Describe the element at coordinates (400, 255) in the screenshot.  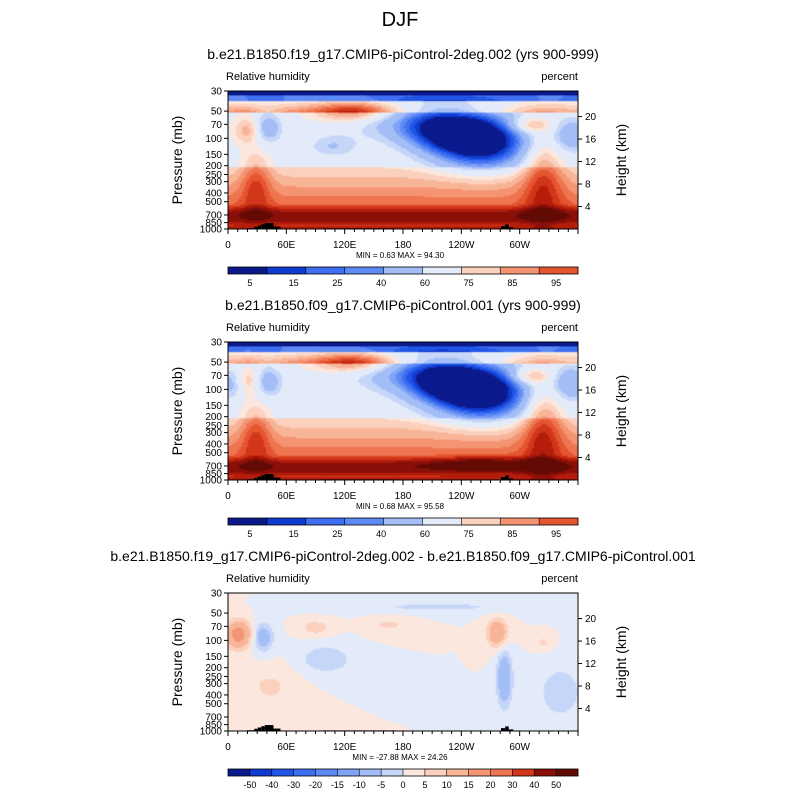
I see `min-max-stats: MIN = 0.63 MAX = 94.30` at that location.